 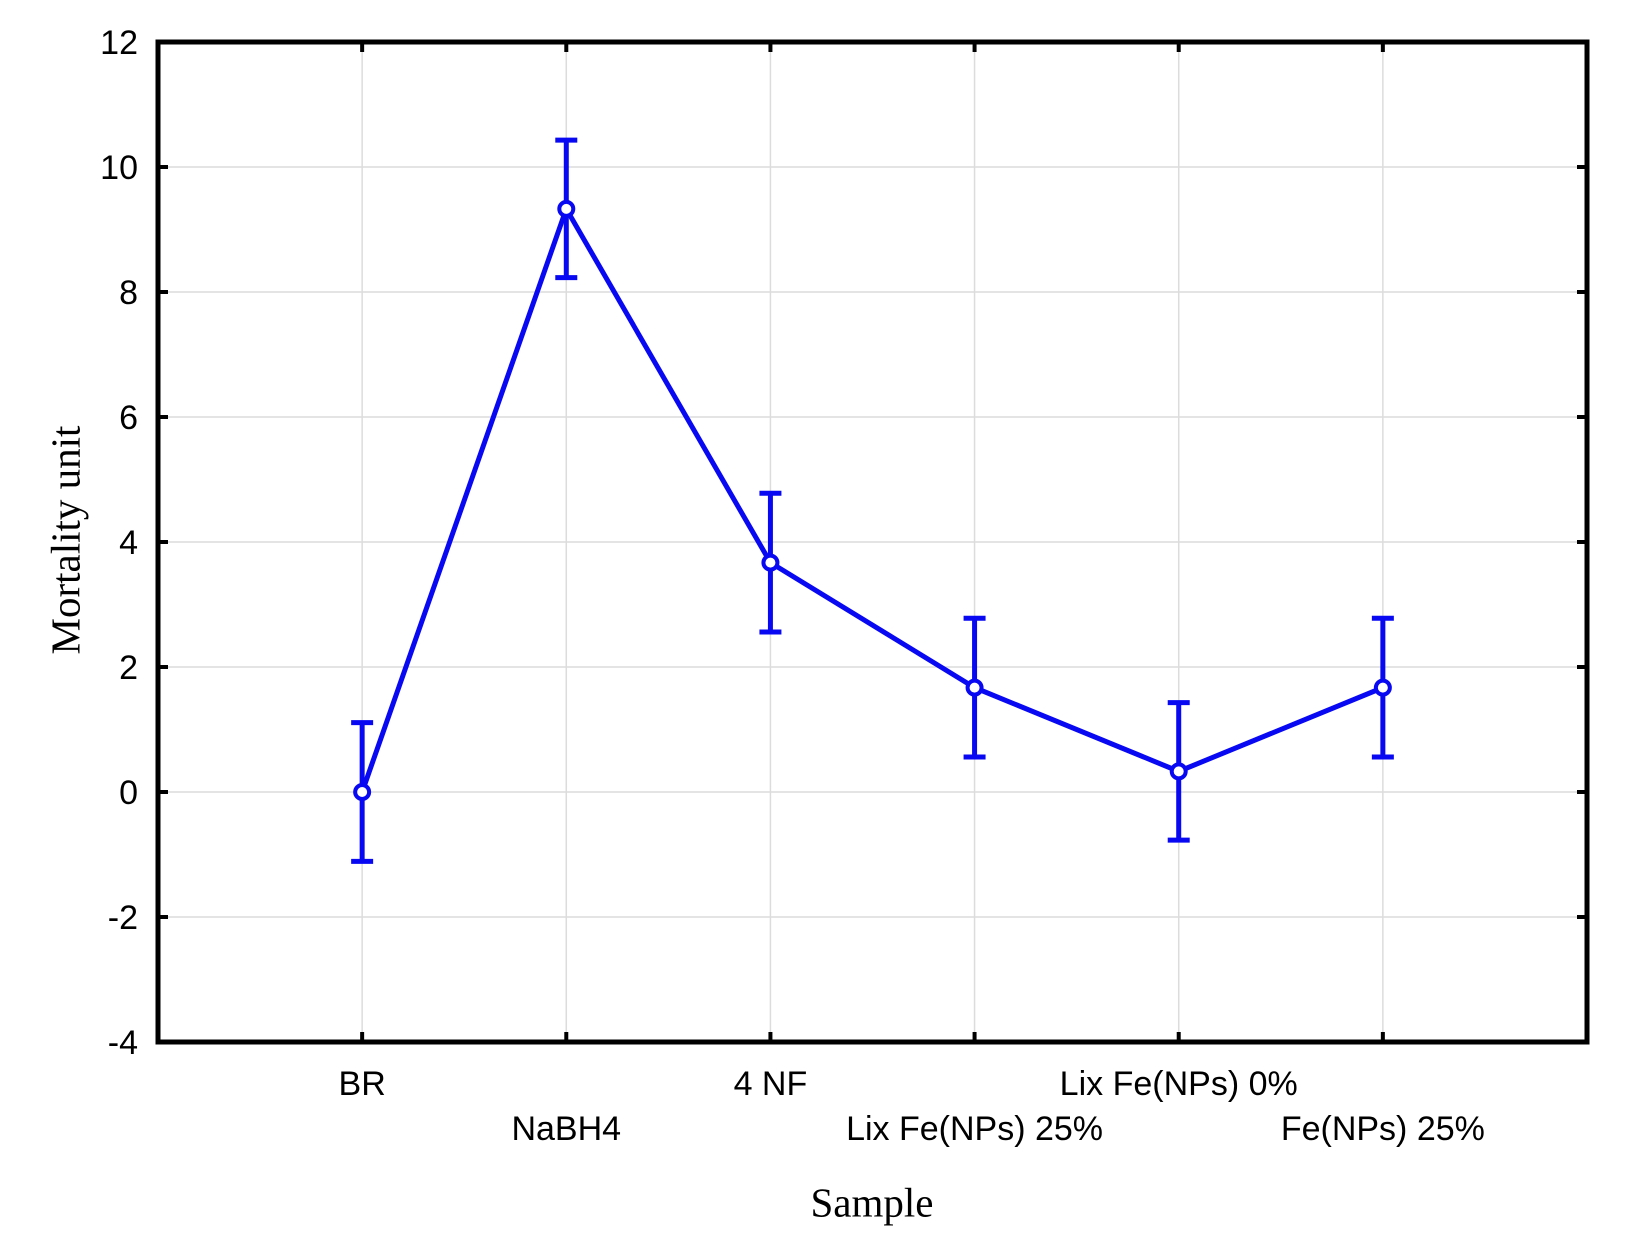 What do you see at coordinates (123, 918) in the screenshot?
I see `y-tick-label: -2` at bounding box center [123, 918].